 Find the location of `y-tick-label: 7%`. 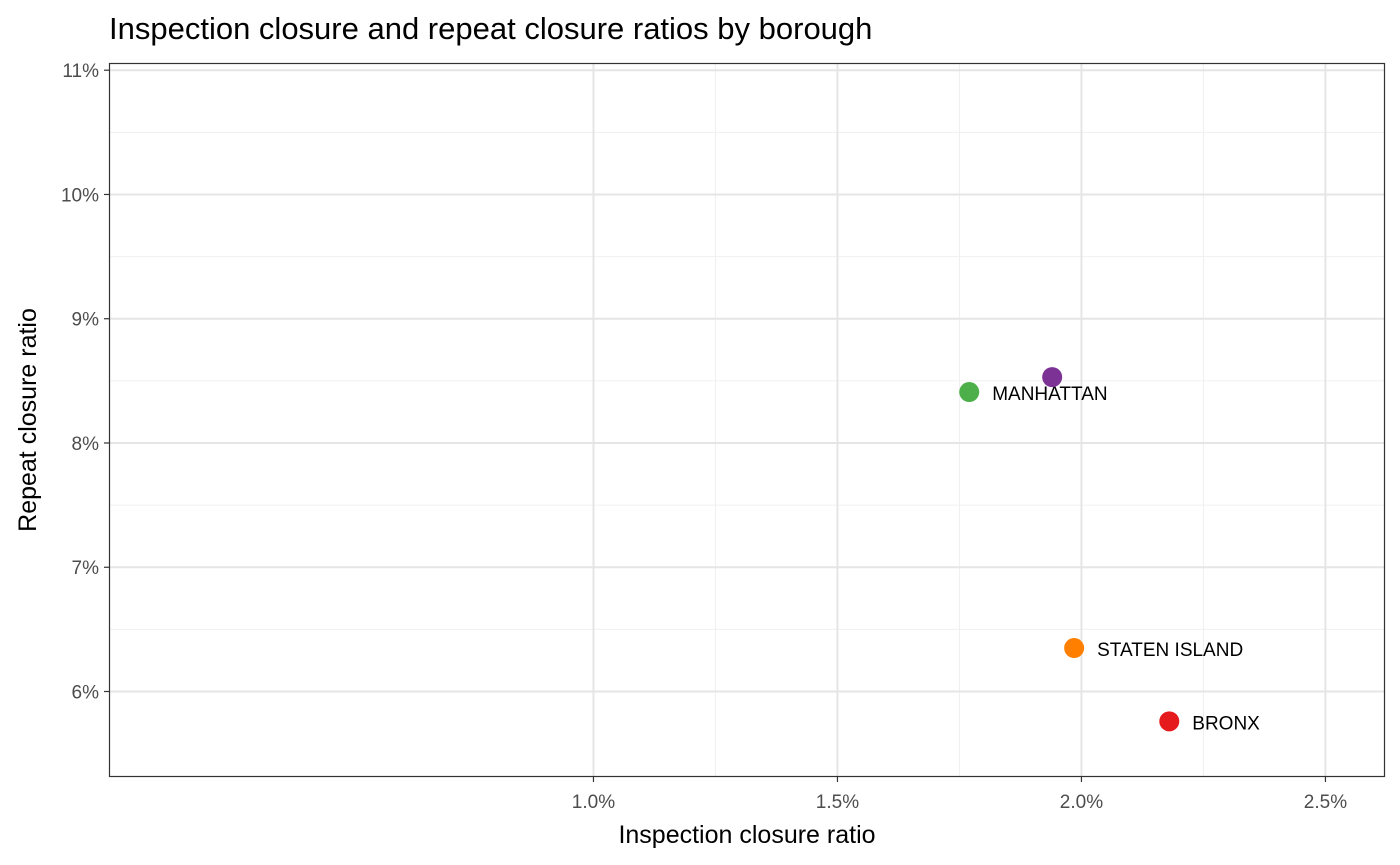

y-tick-label: 7% is located at coordinates (86, 568).